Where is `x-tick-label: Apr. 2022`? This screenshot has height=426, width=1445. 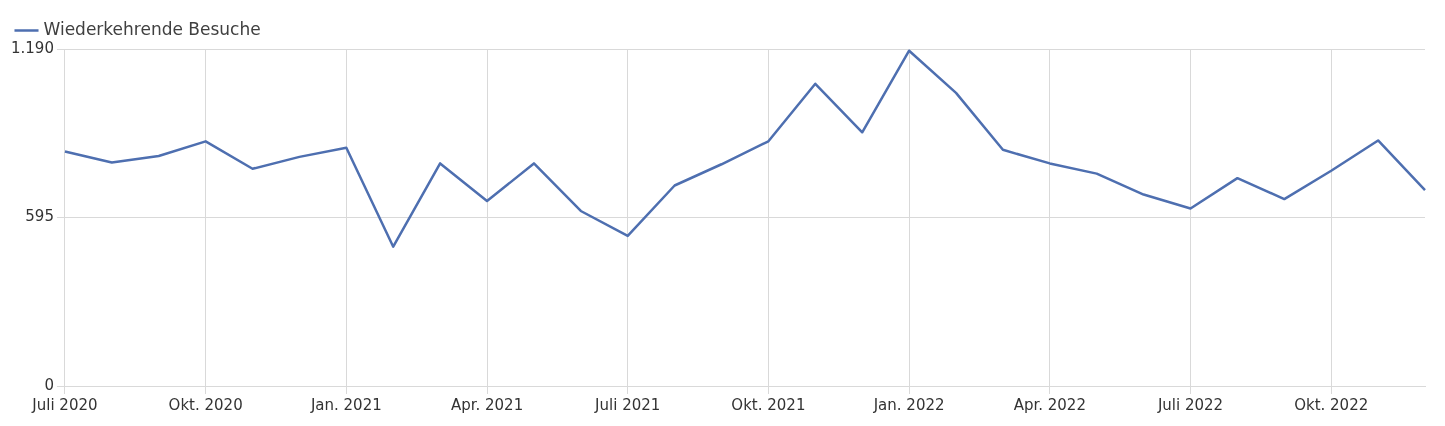 x-tick-label: Apr. 2022 is located at coordinates (1049, 404).